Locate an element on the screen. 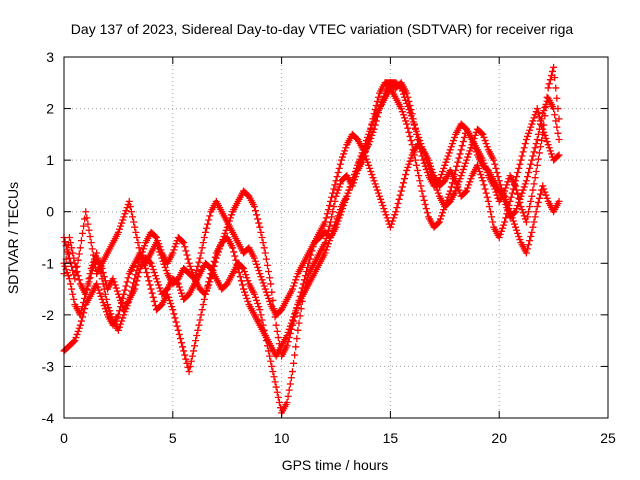  y-tick-label: -3 is located at coordinates (48, 366).